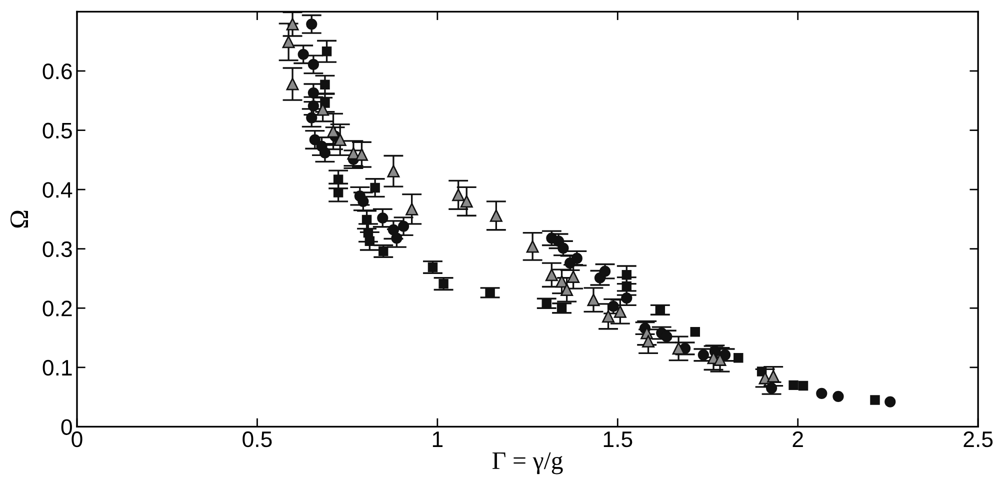 Image resolution: width=996 pixels, height=483 pixels. I want to click on y-tick-label: 0.1, so click(57, 368).